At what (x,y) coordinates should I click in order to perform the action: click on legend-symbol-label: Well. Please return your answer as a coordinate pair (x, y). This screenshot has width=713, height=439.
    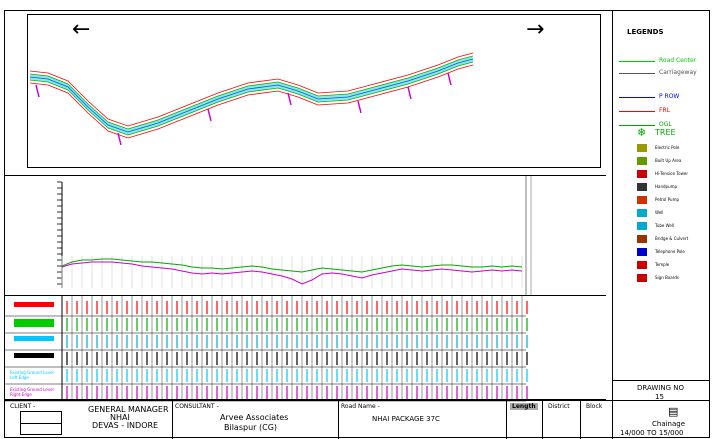
    Looking at the image, I should click on (659, 212).